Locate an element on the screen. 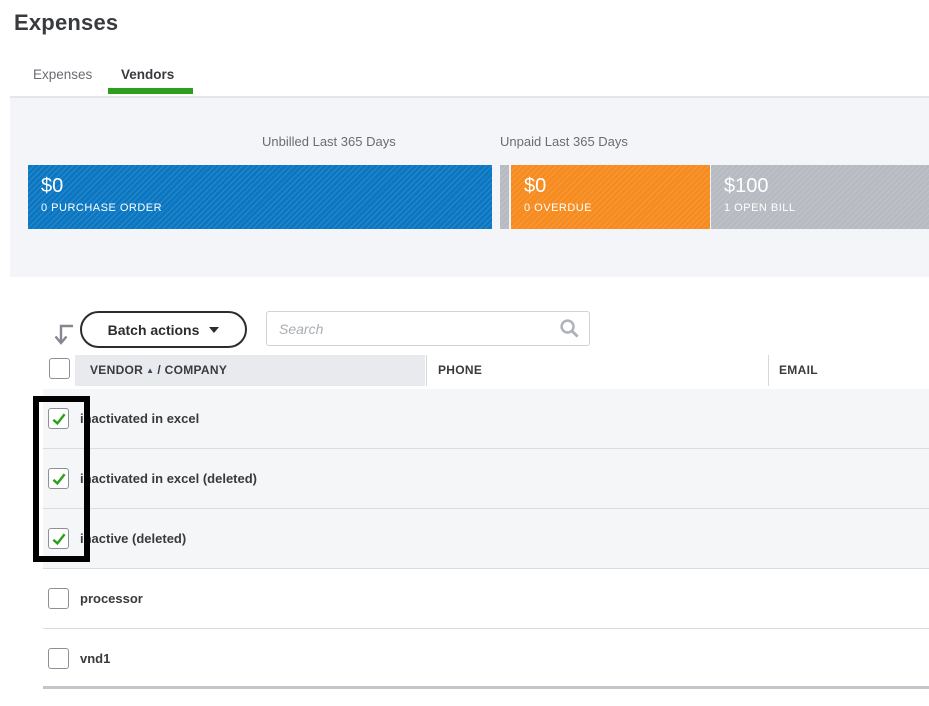 The width and height of the screenshot is (929, 706). search-box is located at coordinates (428, 328).